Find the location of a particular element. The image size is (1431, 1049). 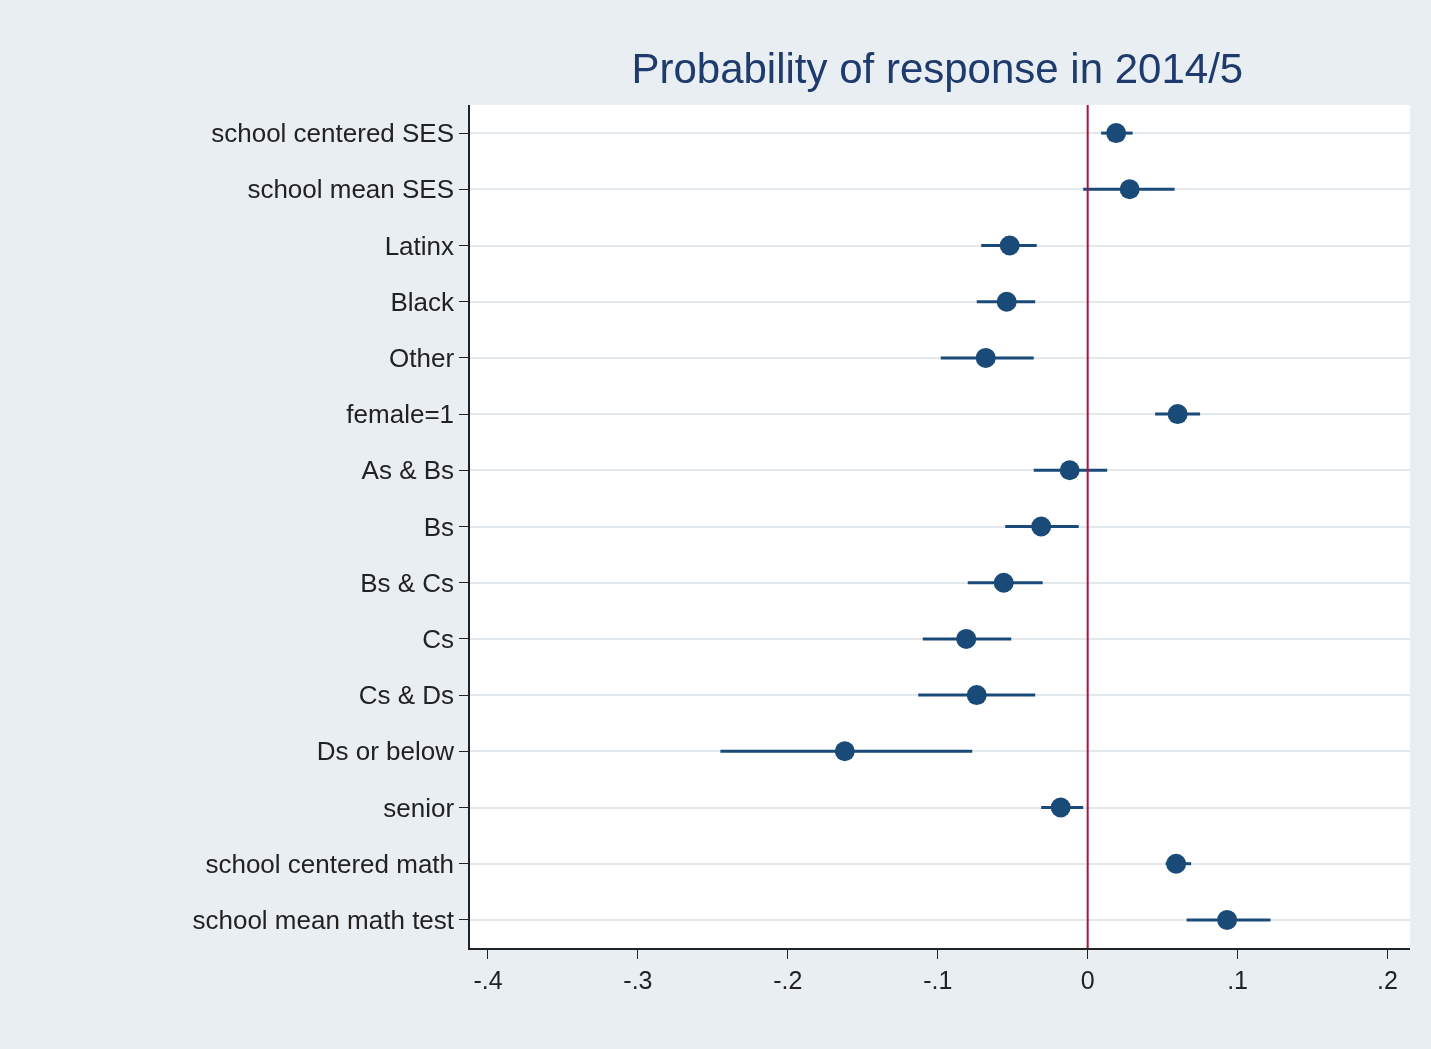

y-tick-label: school centered math is located at coordinates (330, 863).